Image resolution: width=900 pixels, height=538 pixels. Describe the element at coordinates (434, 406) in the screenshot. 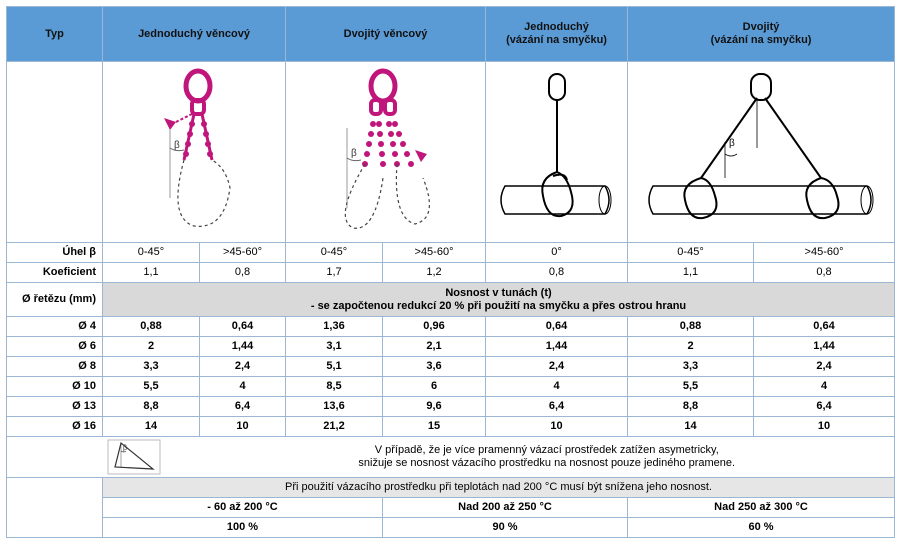

I see `capacity-cell: 9,6` at that location.